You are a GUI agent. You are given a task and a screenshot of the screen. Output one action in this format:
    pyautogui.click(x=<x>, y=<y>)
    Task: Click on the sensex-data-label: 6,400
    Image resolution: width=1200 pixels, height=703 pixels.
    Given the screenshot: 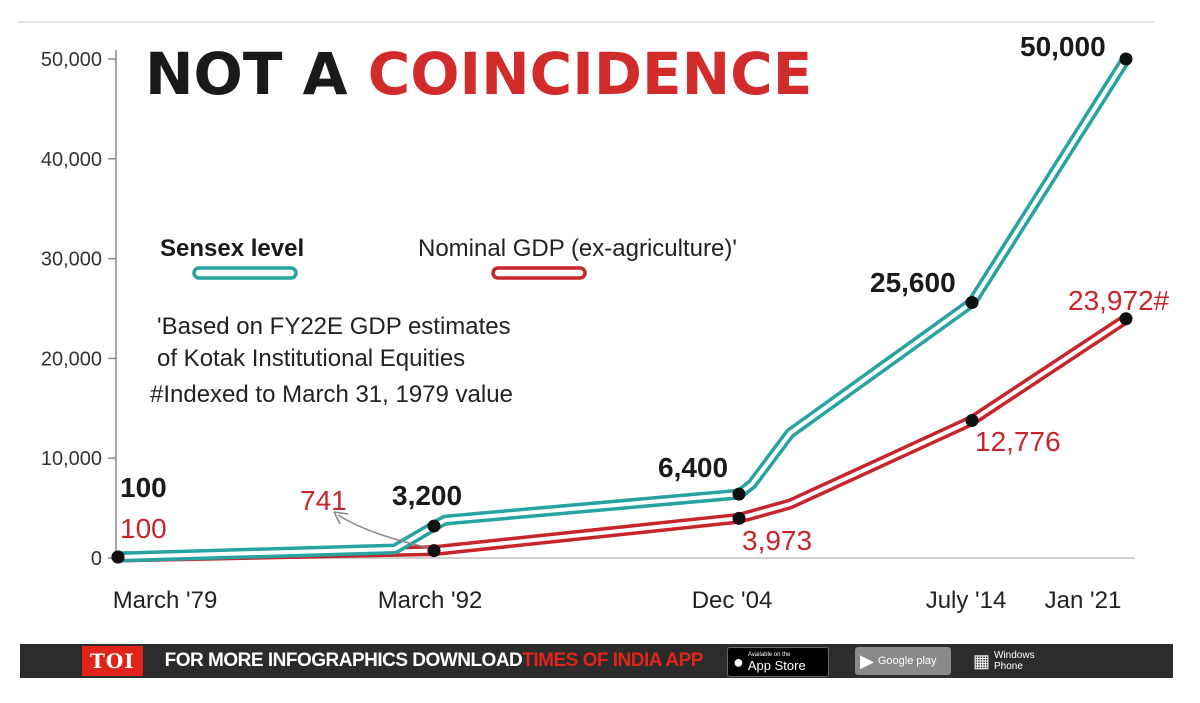 What is the action you would take?
    pyautogui.click(x=693, y=467)
    